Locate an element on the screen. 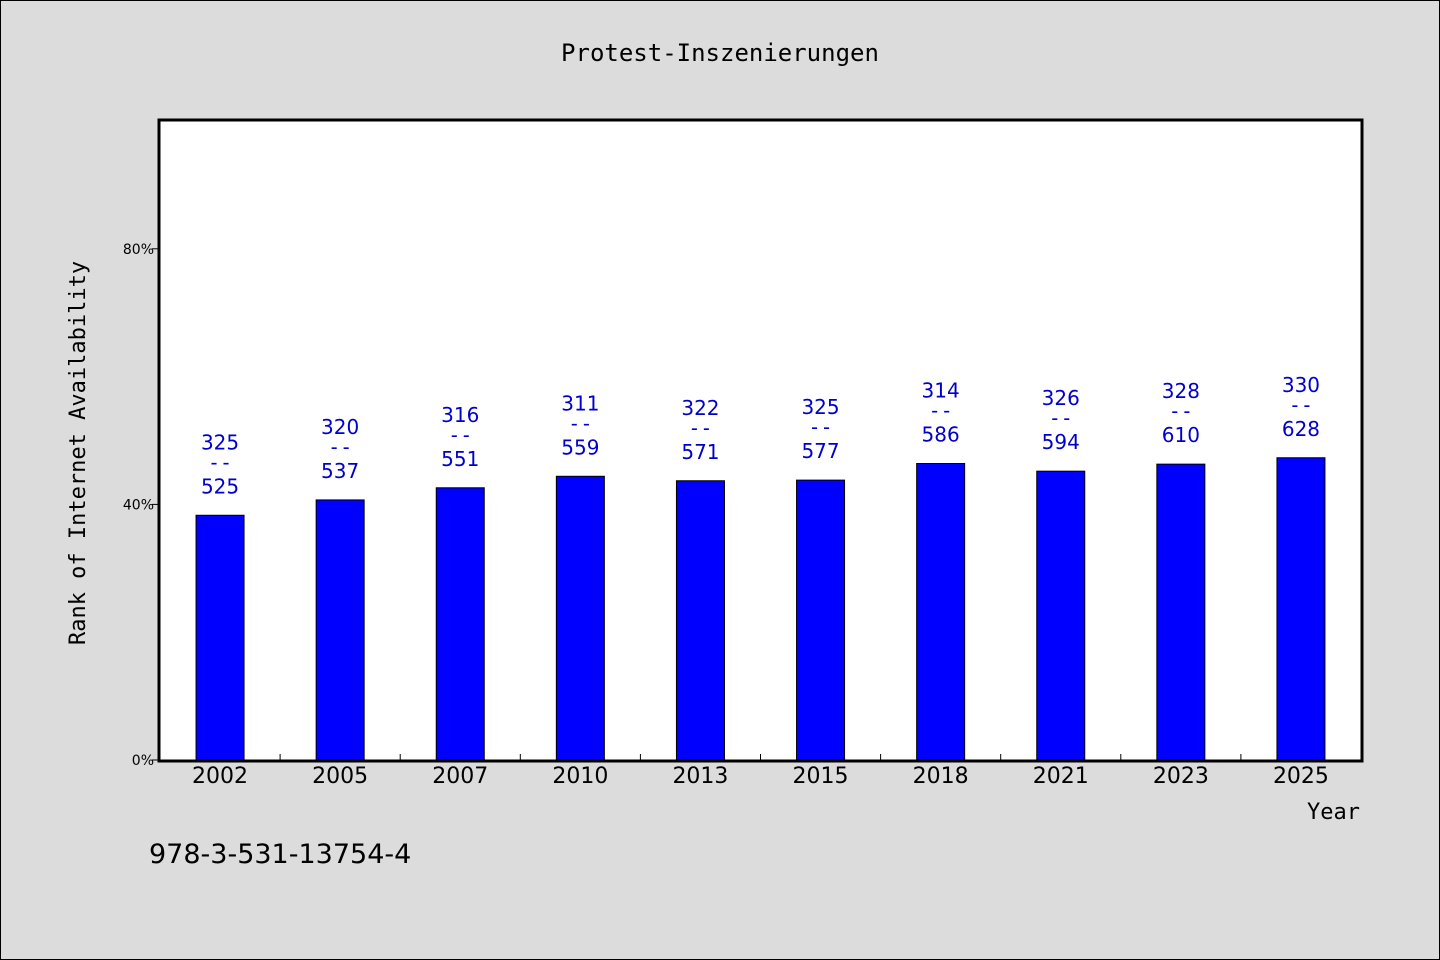 The image size is (1440, 960). y-axis-ticks: 0% 40% 80% is located at coordinates (141, 505).